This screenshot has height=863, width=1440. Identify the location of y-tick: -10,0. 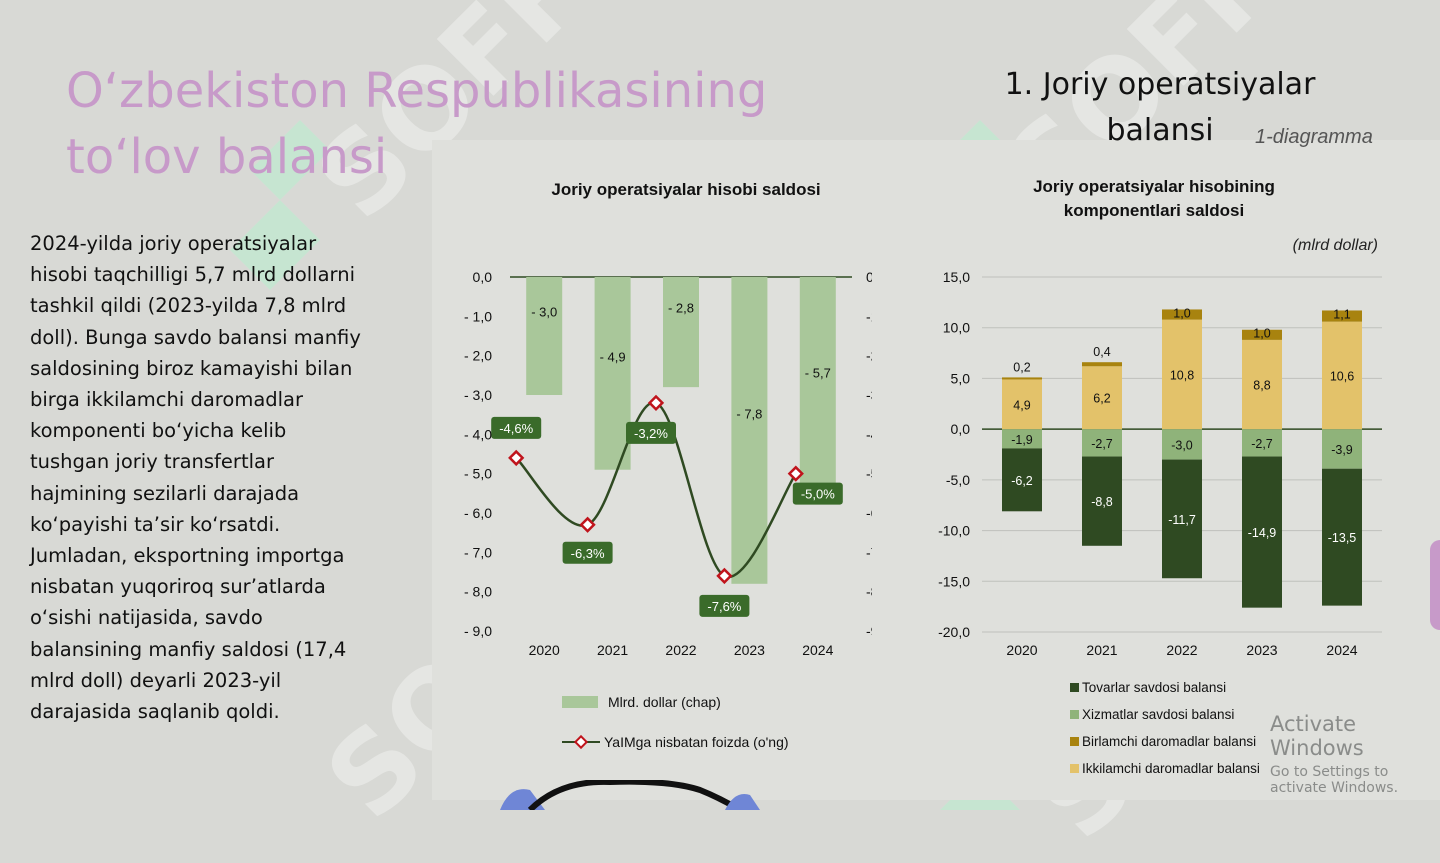
(954, 531).